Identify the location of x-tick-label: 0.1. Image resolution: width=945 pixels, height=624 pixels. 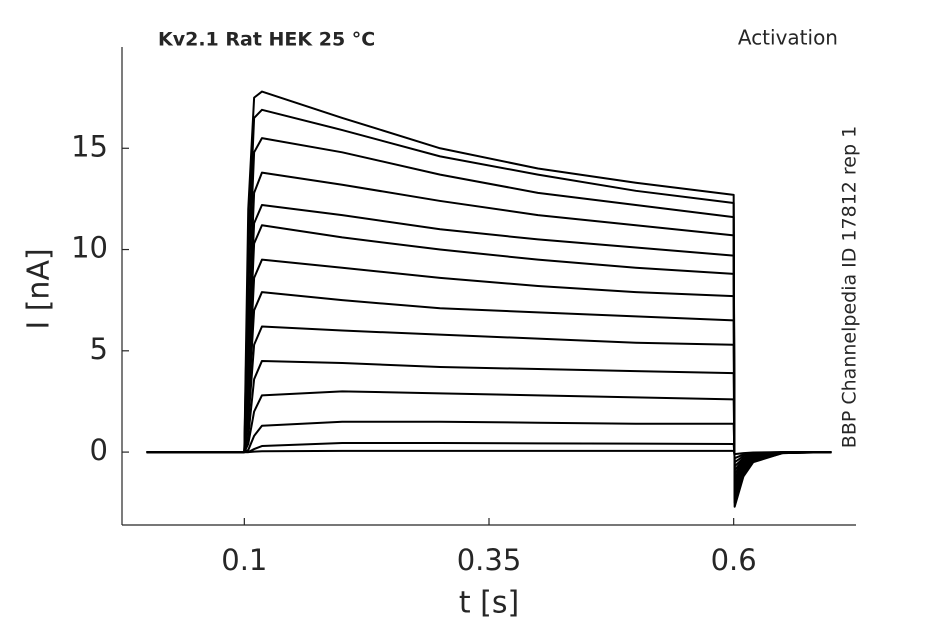
(244, 560).